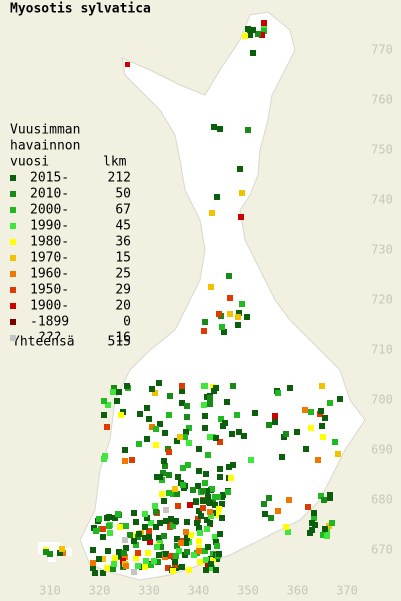 This screenshot has width=401, height=601. I want to click on legend-label: 1990-, so click(49, 226).